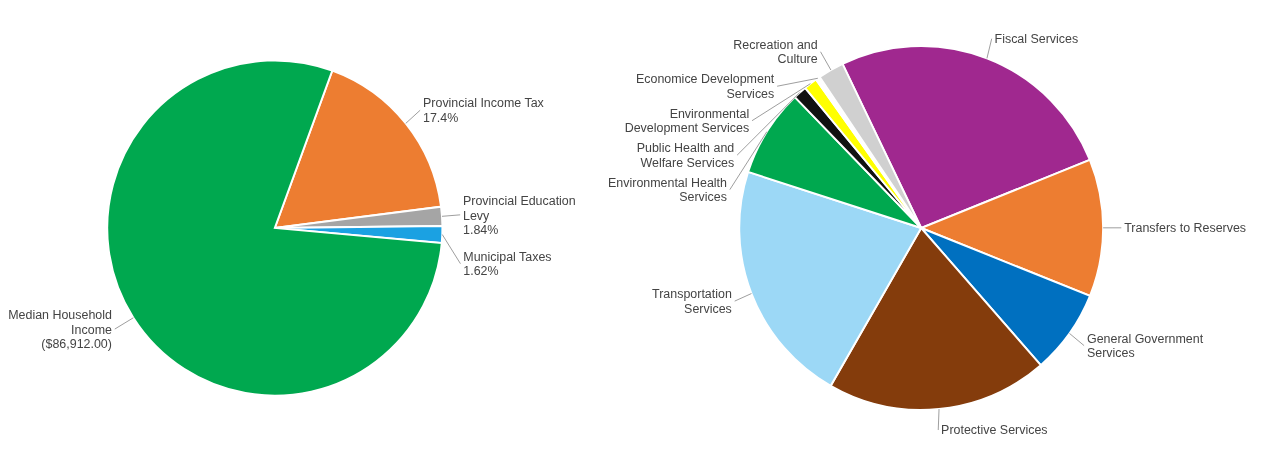 This screenshot has width=1264, height=472. I want to click on slice-label: Municipal Taxes, so click(507, 256).